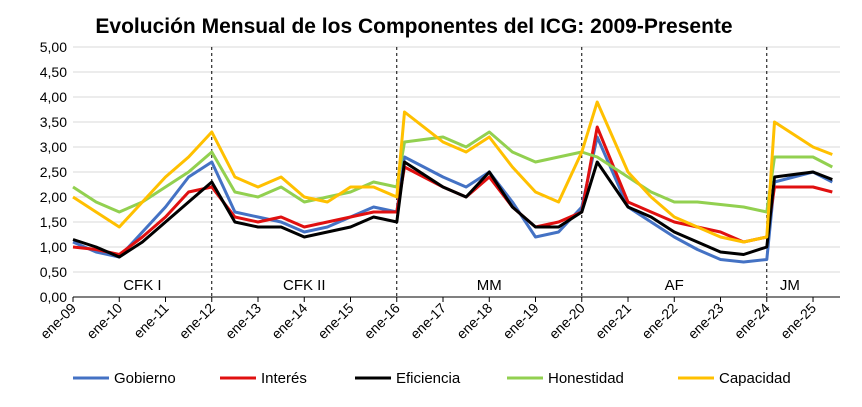 The height and width of the screenshot is (407, 862). Describe the element at coordinates (752, 321) in the screenshot. I see `x-tick-label: ene-24` at that location.